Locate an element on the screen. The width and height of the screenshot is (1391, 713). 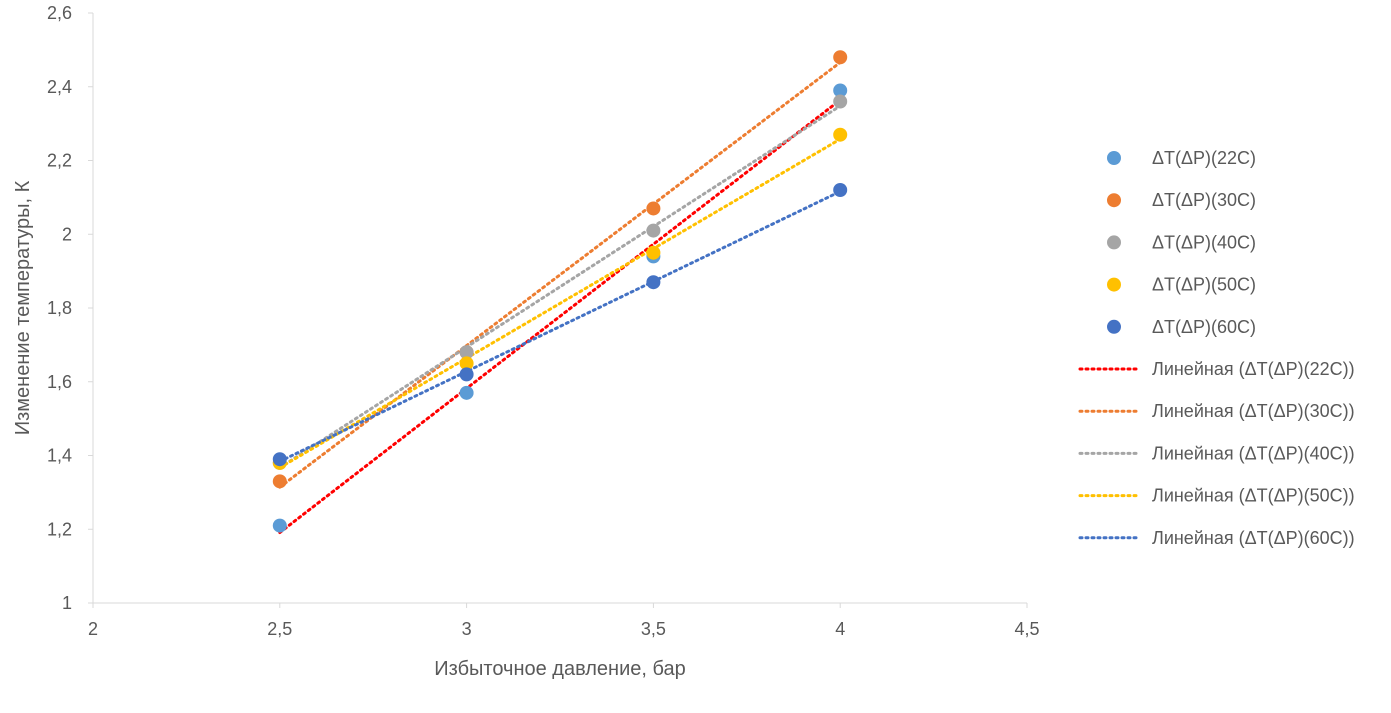
legend-label-trend-2: Линейная (ΔT(ΔP)(30C)) is located at coordinates (1253, 411).